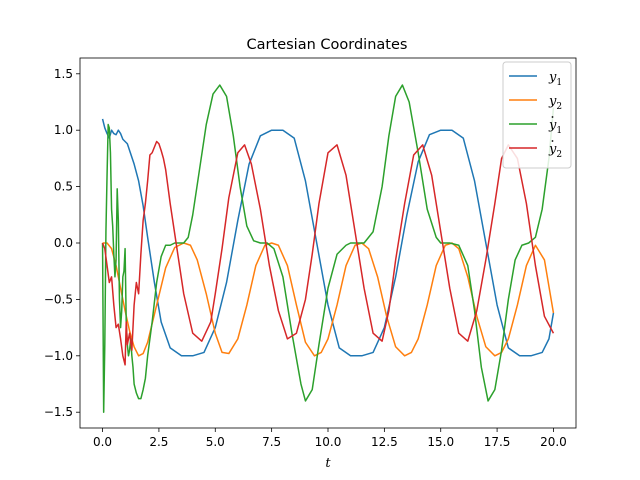  I want to click on legend-box, so click(537, 115).